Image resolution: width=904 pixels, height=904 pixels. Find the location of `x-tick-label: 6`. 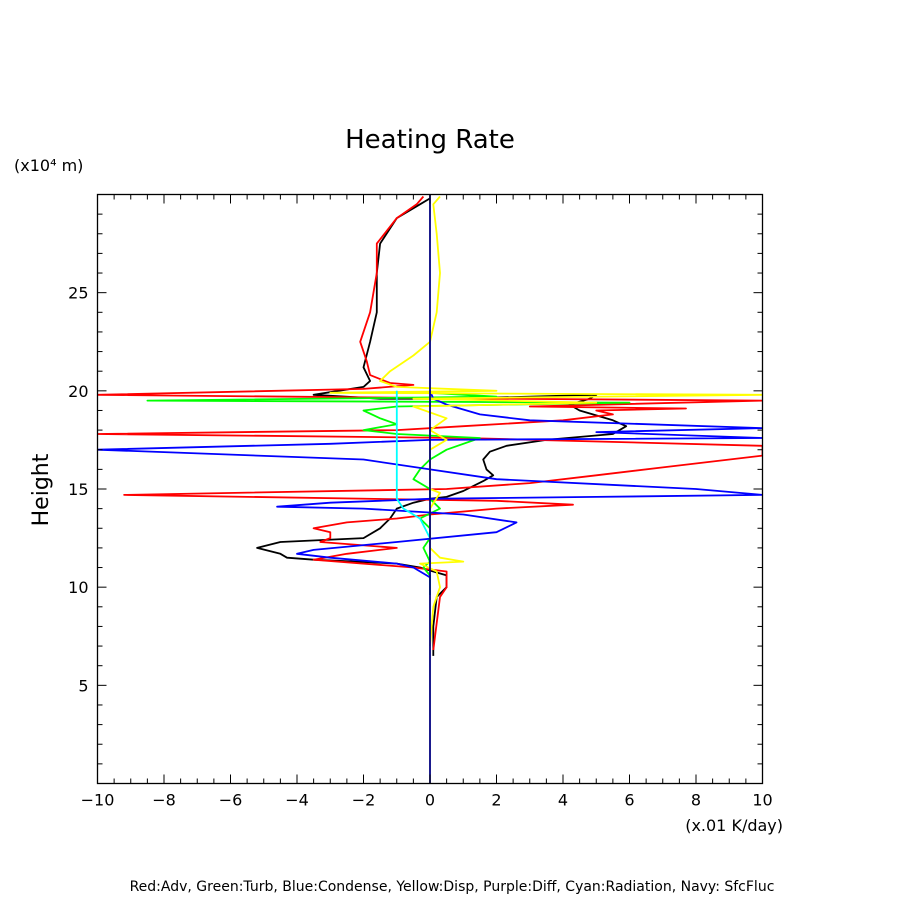

x-tick-label: 6 is located at coordinates (629, 800).